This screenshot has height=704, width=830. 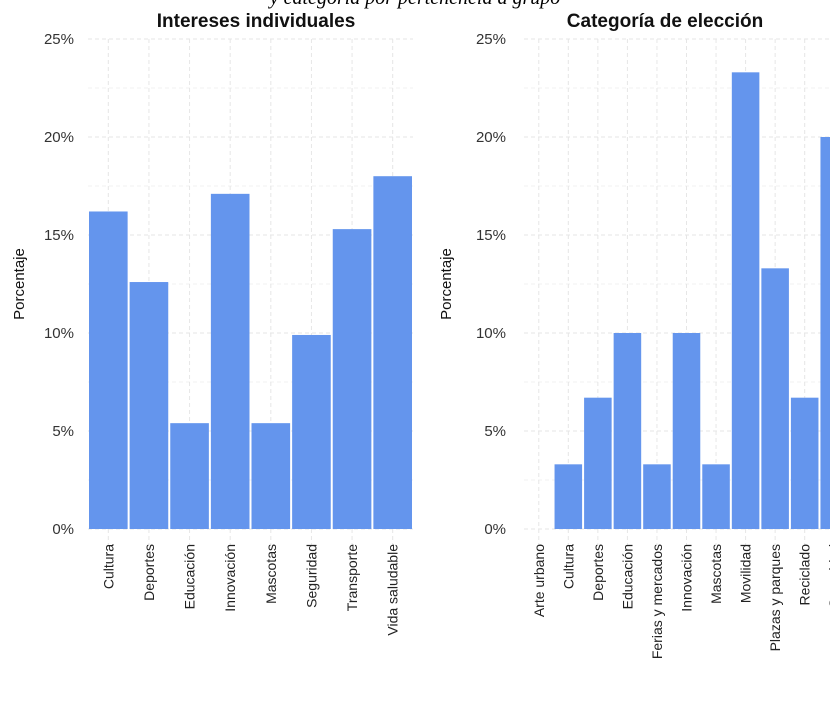 I want to click on page-title: y categoría por pertenencia a grupo, so click(x=415, y=5).